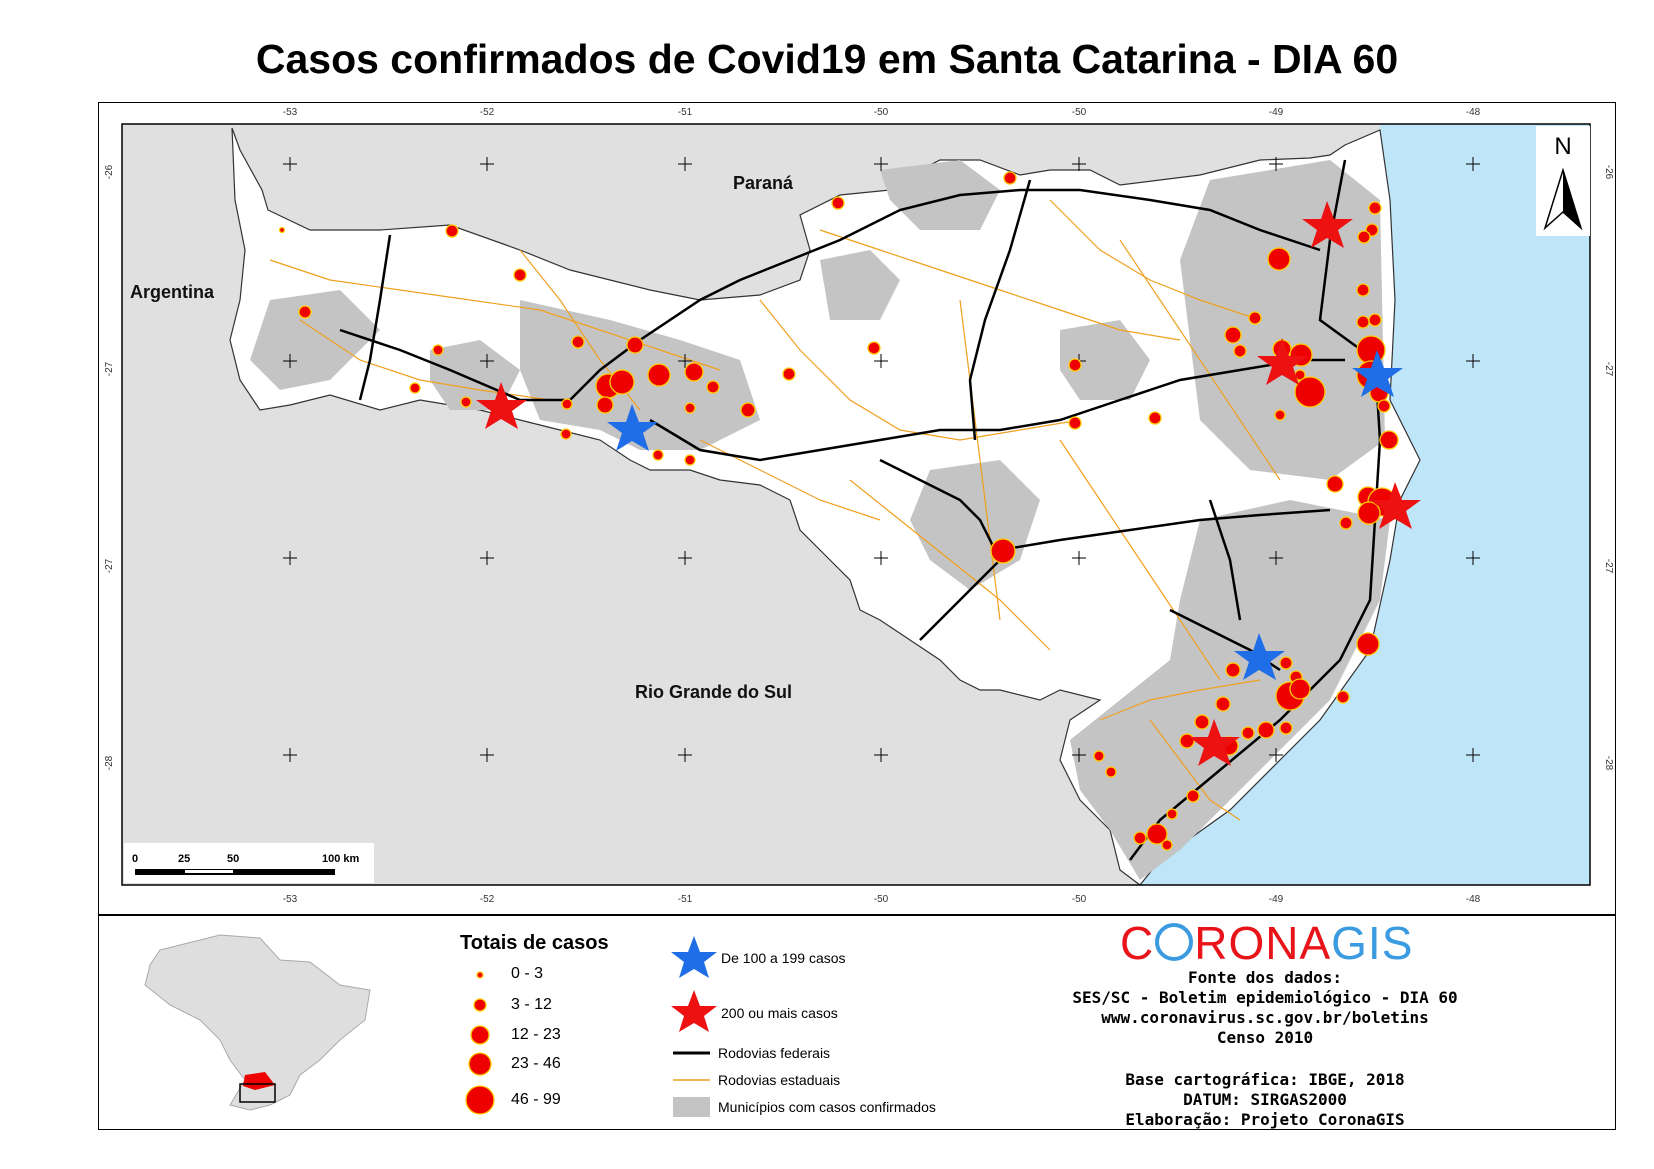  Describe the element at coordinates (827, 1107) in the screenshot. I see `legend-municipalities-label: Municípios com casos confirmados` at that location.